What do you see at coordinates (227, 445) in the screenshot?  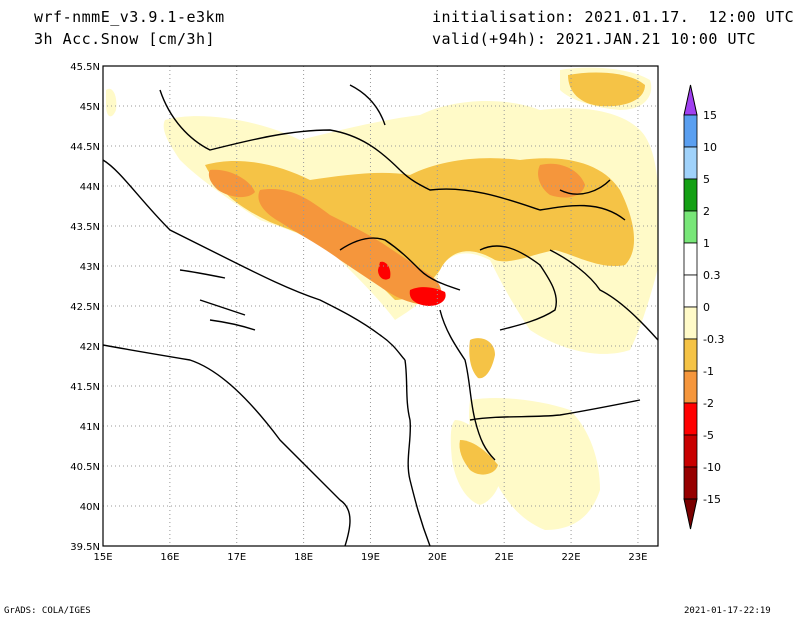 I see `italy-coastline` at bounding box center [227, 445].